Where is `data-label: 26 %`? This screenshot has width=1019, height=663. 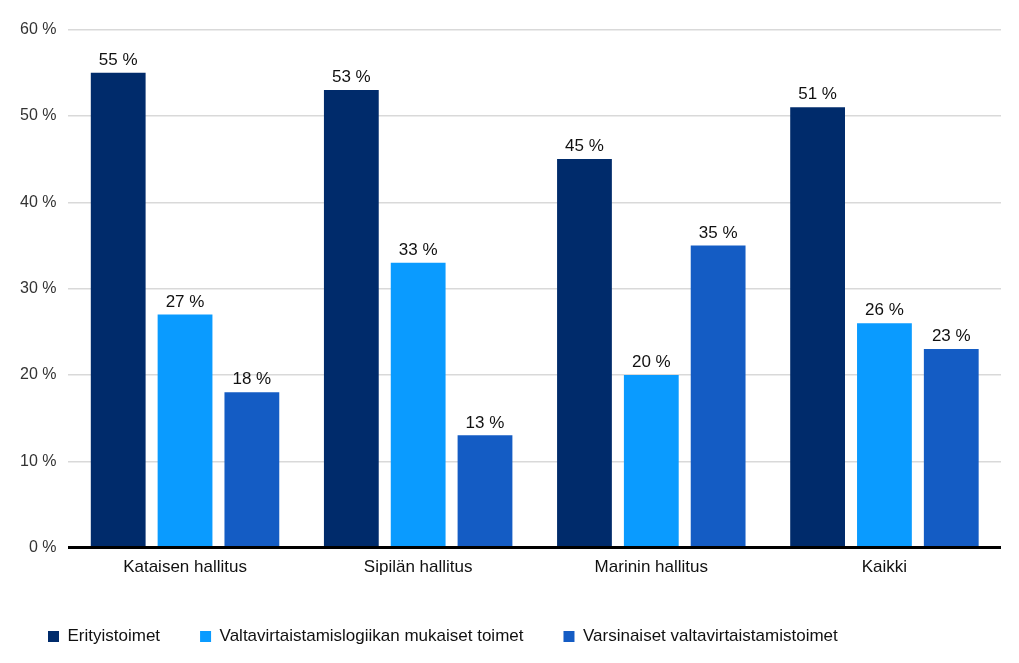 data-label: 26 % is located at coordinates (884, 310).